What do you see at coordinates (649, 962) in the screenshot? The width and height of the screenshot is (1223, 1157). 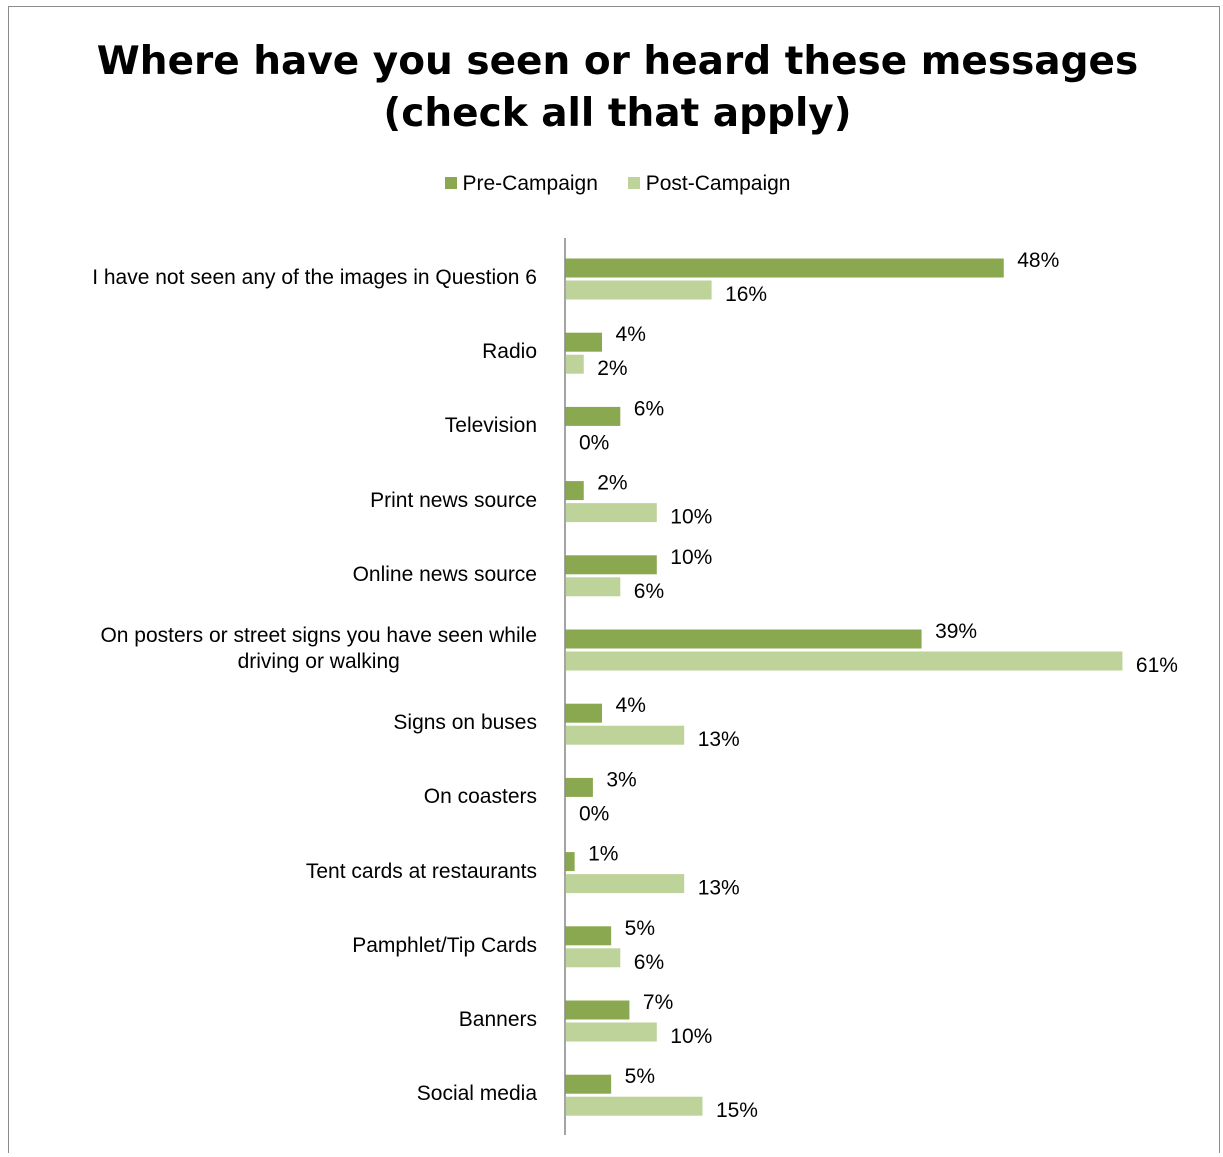 I see `data-label-post-campaign-pamphlet-tip-cards: 6%` at bounding box center [649, 962].